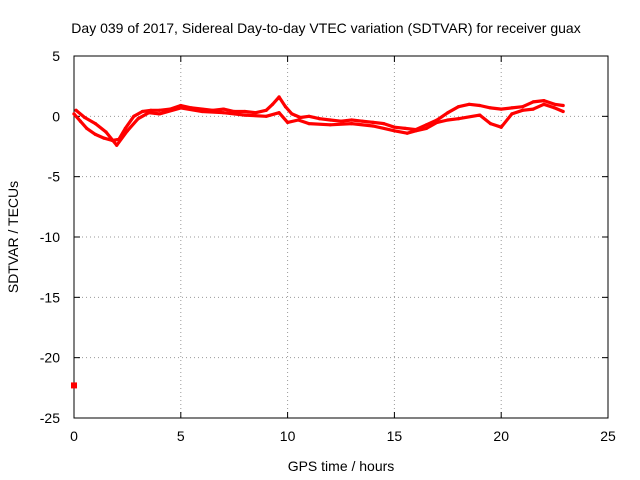 The image size is (640, 480). What do you see at coordinates (50, 358) in the screenshot?
I see `y-tick-label: -20` at bounding box center [50, 358].